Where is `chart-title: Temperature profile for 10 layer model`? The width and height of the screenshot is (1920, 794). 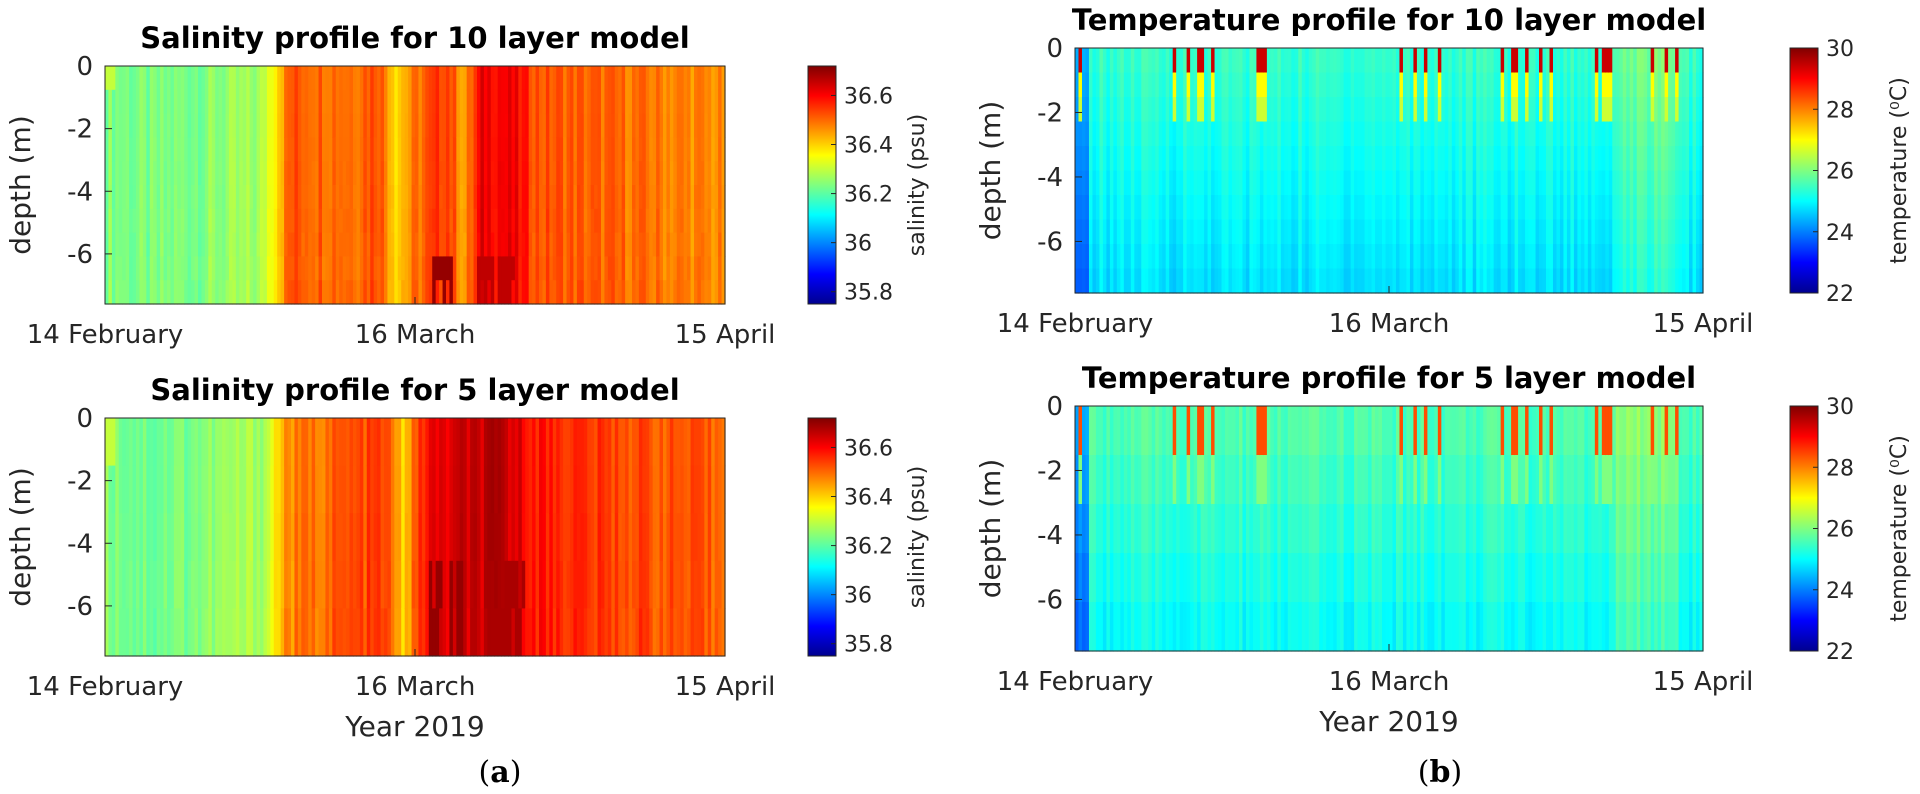
chart-title: Temperature profile for 10 layer model is located at coordinates (1389, 20).